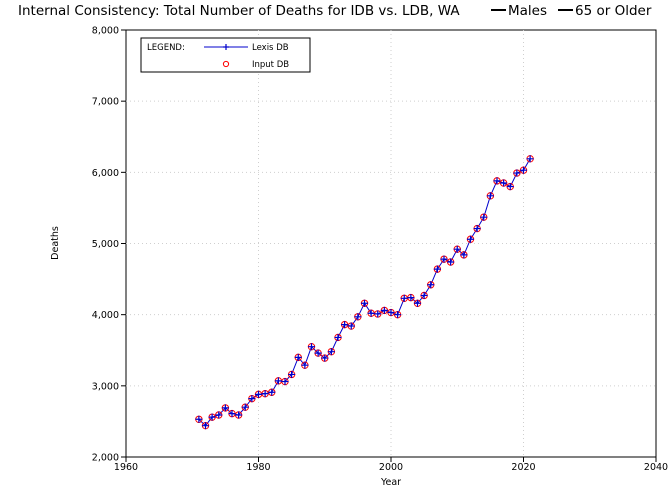 The image size is (672, 488). Describe the element at coordinates (527, 11) in the screenshot. I see `title-suffix-males: Males` at that location.